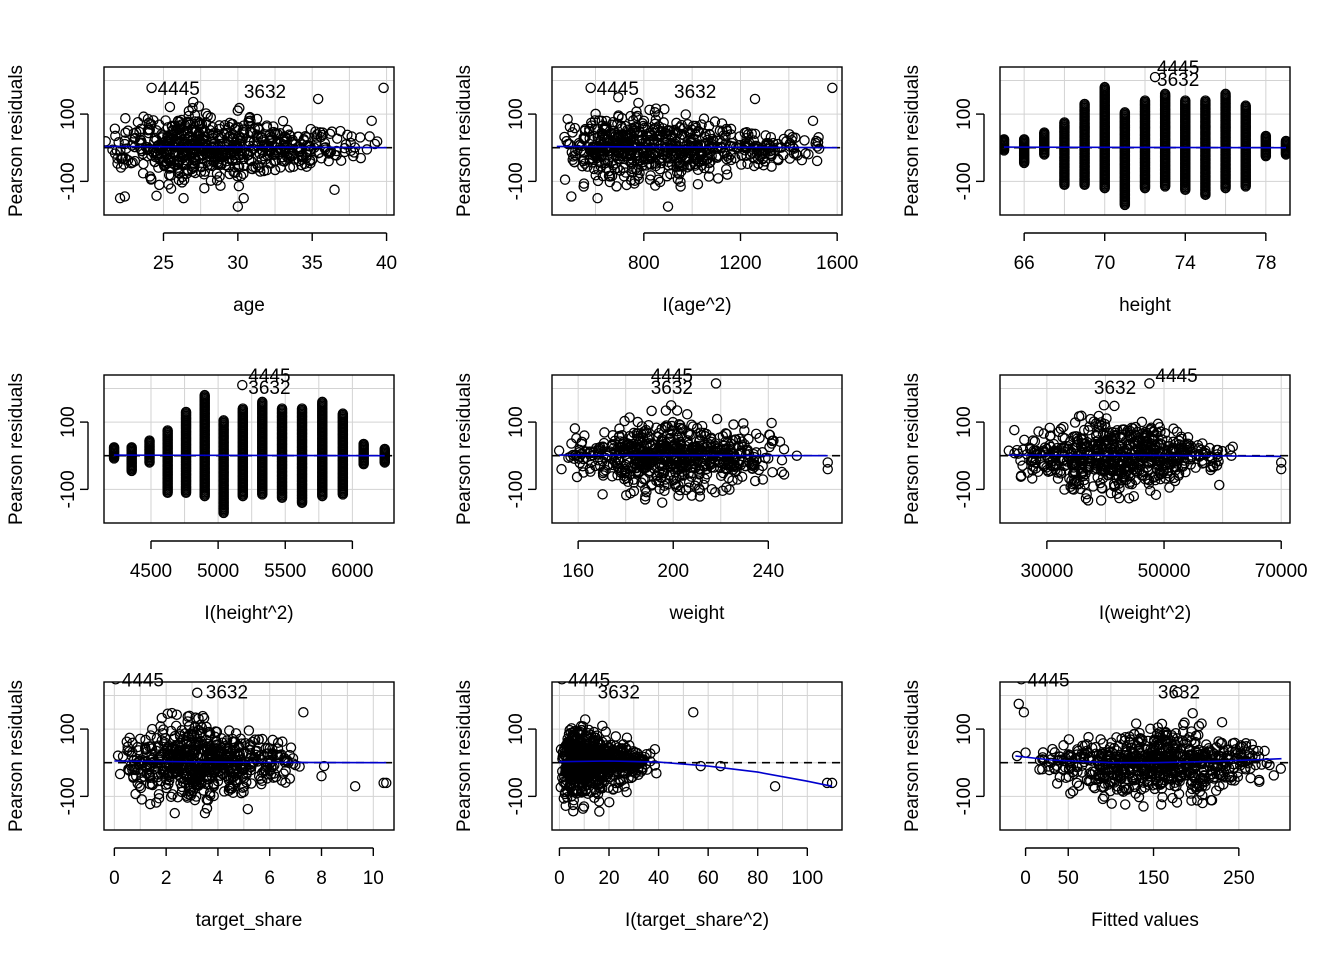  Describe the element at coordinates (1186, 263) in the screenshot. I see `x-tick-label: 74` at that location.